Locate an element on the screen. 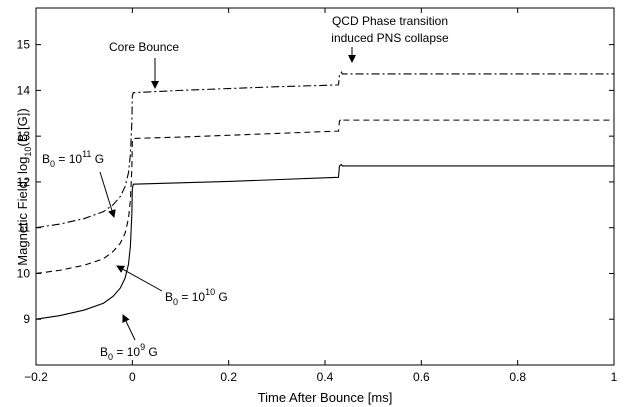  y-tick-label: 12 is located at coordinates (24, 182).